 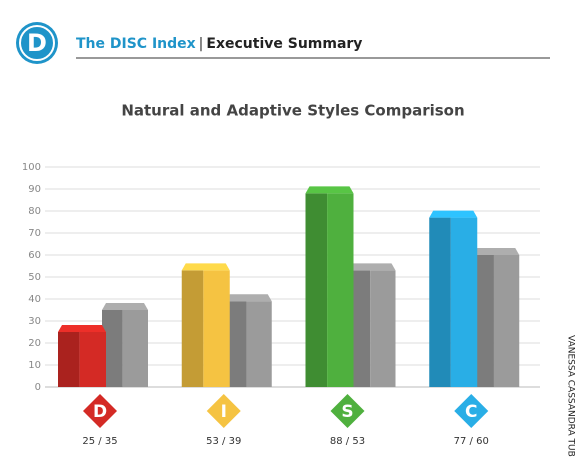 I want to click on category-label: S, so click(x=347, y=412).